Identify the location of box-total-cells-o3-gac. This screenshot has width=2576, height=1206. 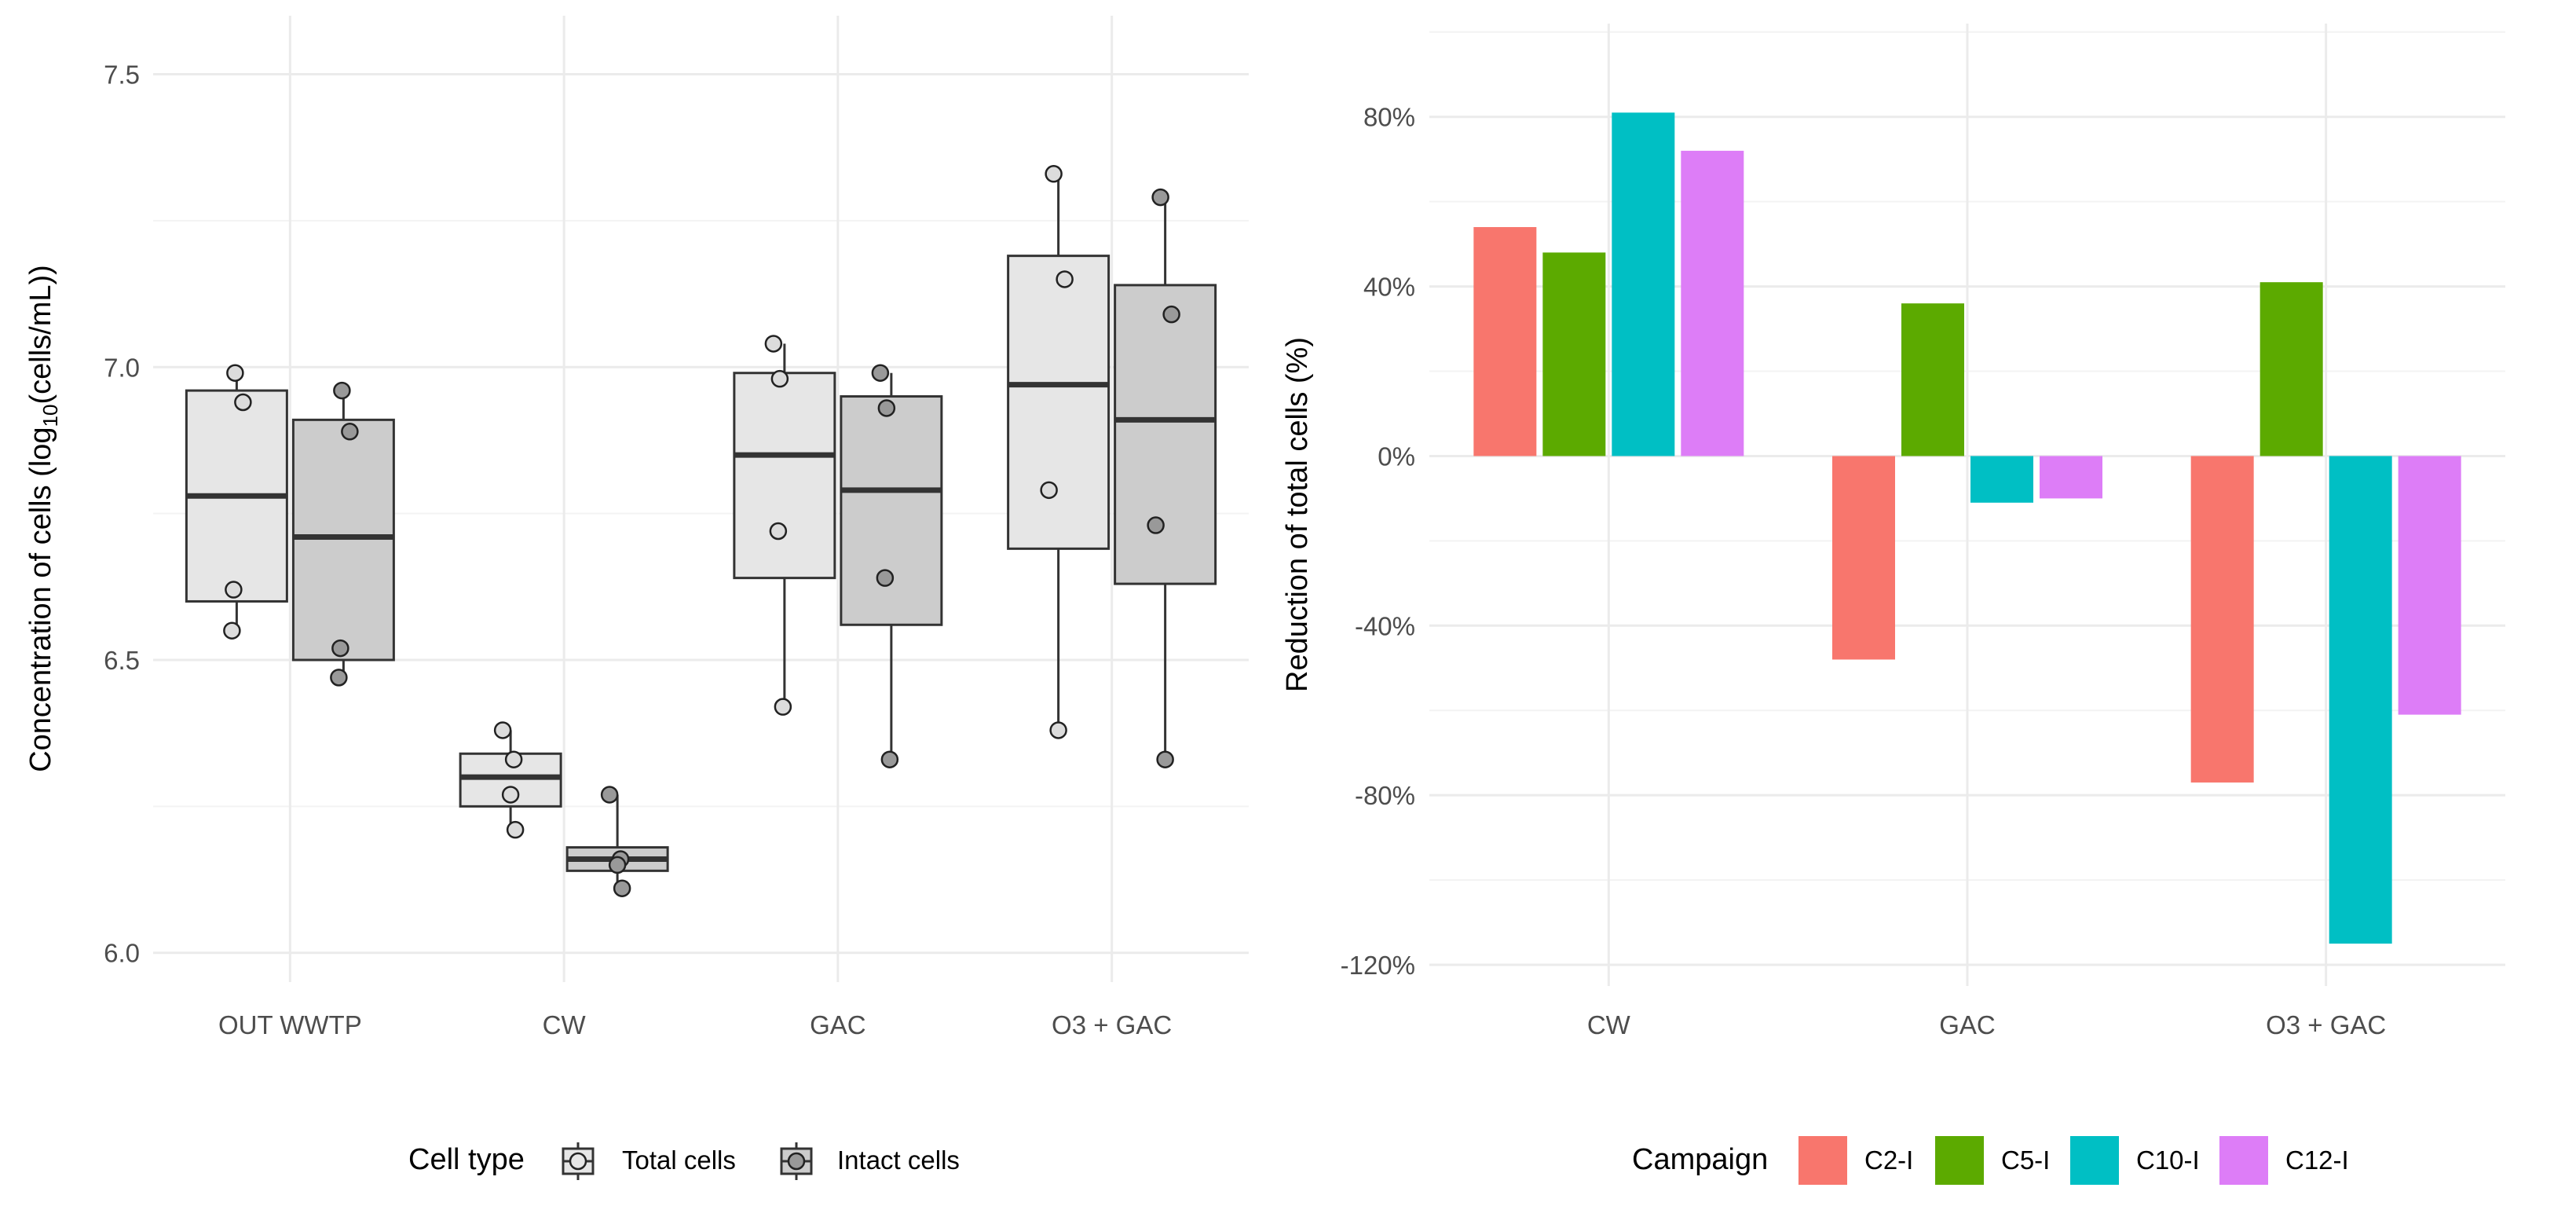
(1059, 452).